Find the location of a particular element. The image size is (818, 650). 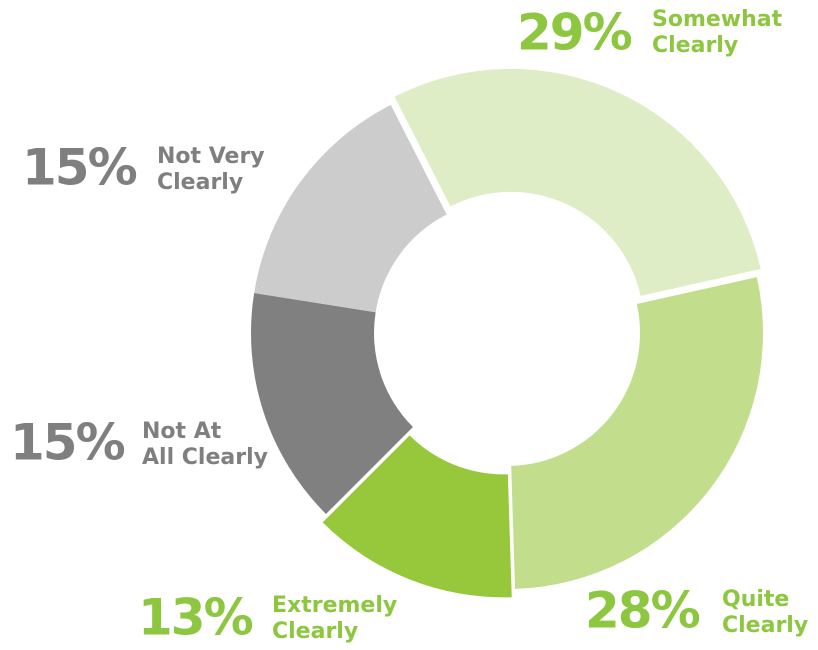

value-label: 29% is located at coordinates (574, 33).